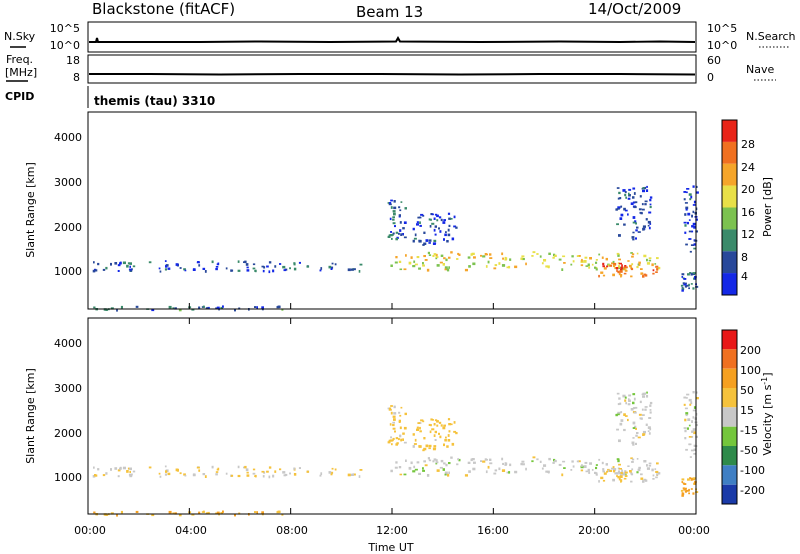 This screenshot has height=554, width=800. Describe the element at coordinates (21, 72) in the screenshot. I see `freq-label-line2: [MHz]` at that location.